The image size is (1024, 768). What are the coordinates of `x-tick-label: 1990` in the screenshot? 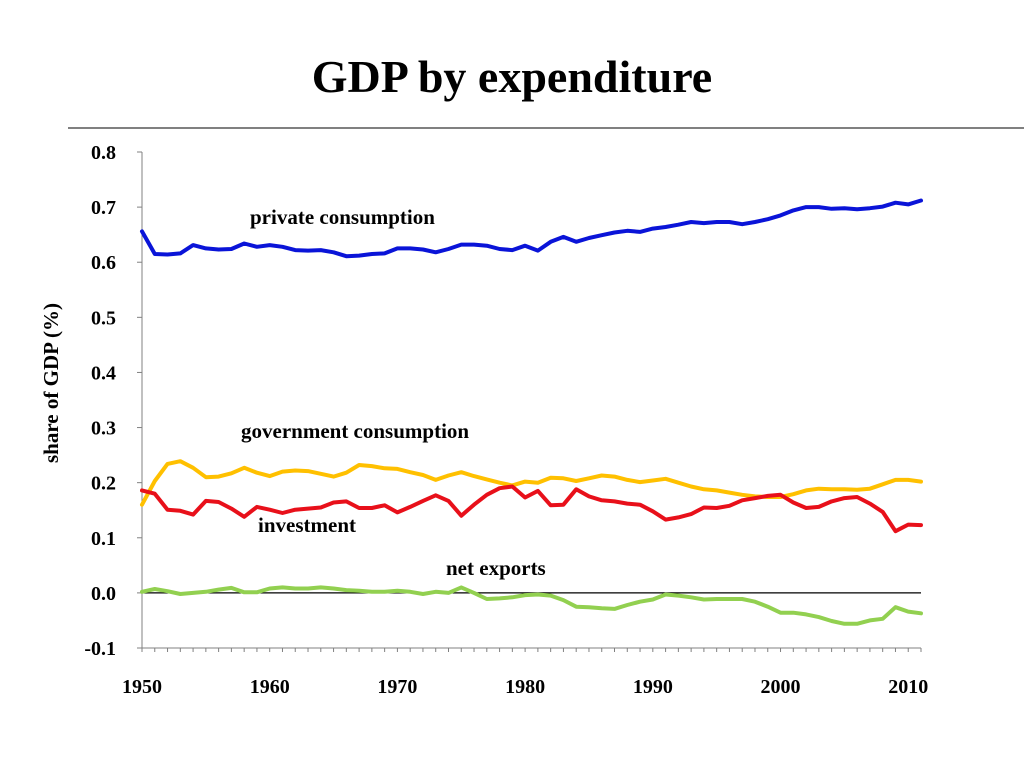 It's located at (653, 687).